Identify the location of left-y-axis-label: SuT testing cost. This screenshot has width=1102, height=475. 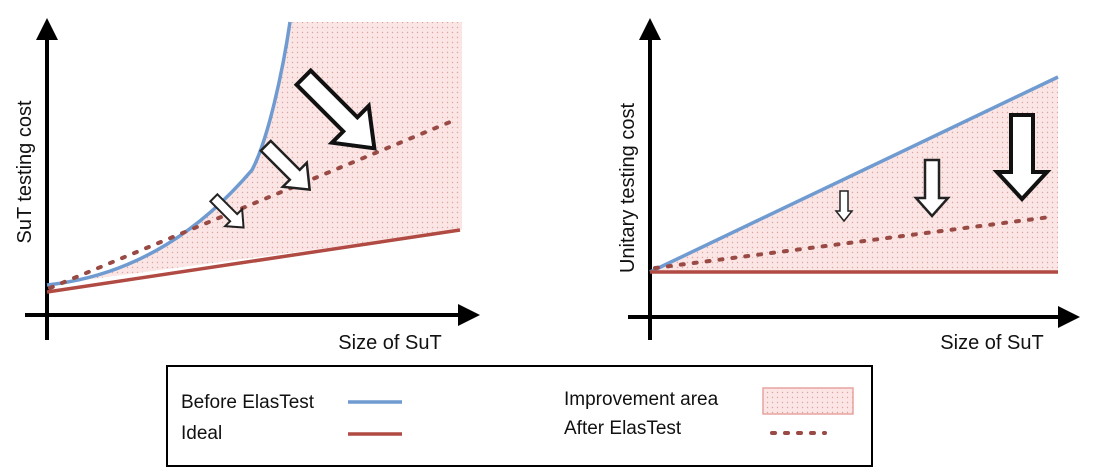
(25, 171).